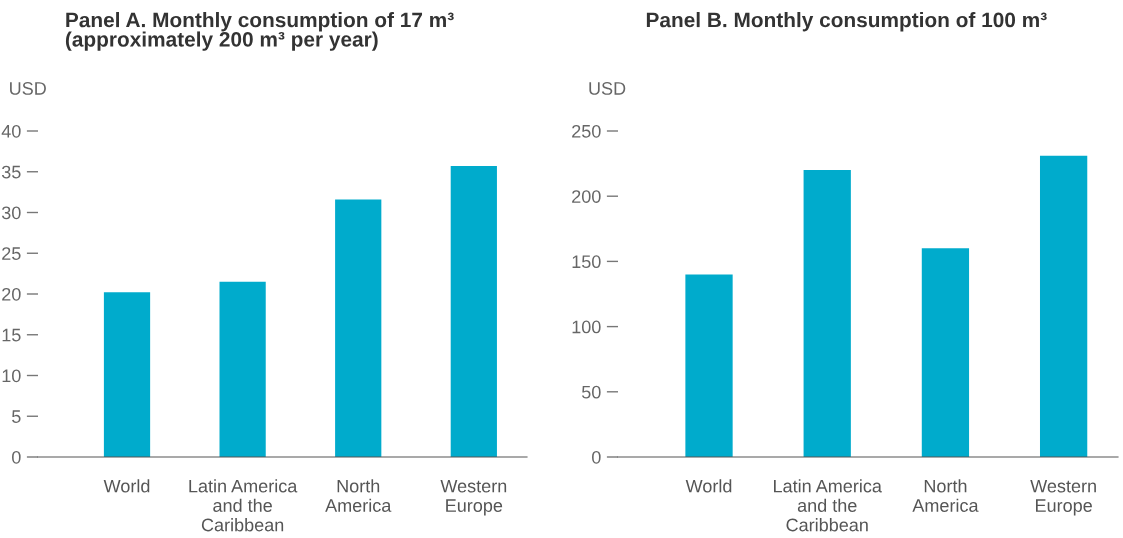 The image size is (1123, 538). What do you see at coordinates (11, 172) in the screenshot?
I see `y-tick-label: 35` at bounding box center [11, 172].